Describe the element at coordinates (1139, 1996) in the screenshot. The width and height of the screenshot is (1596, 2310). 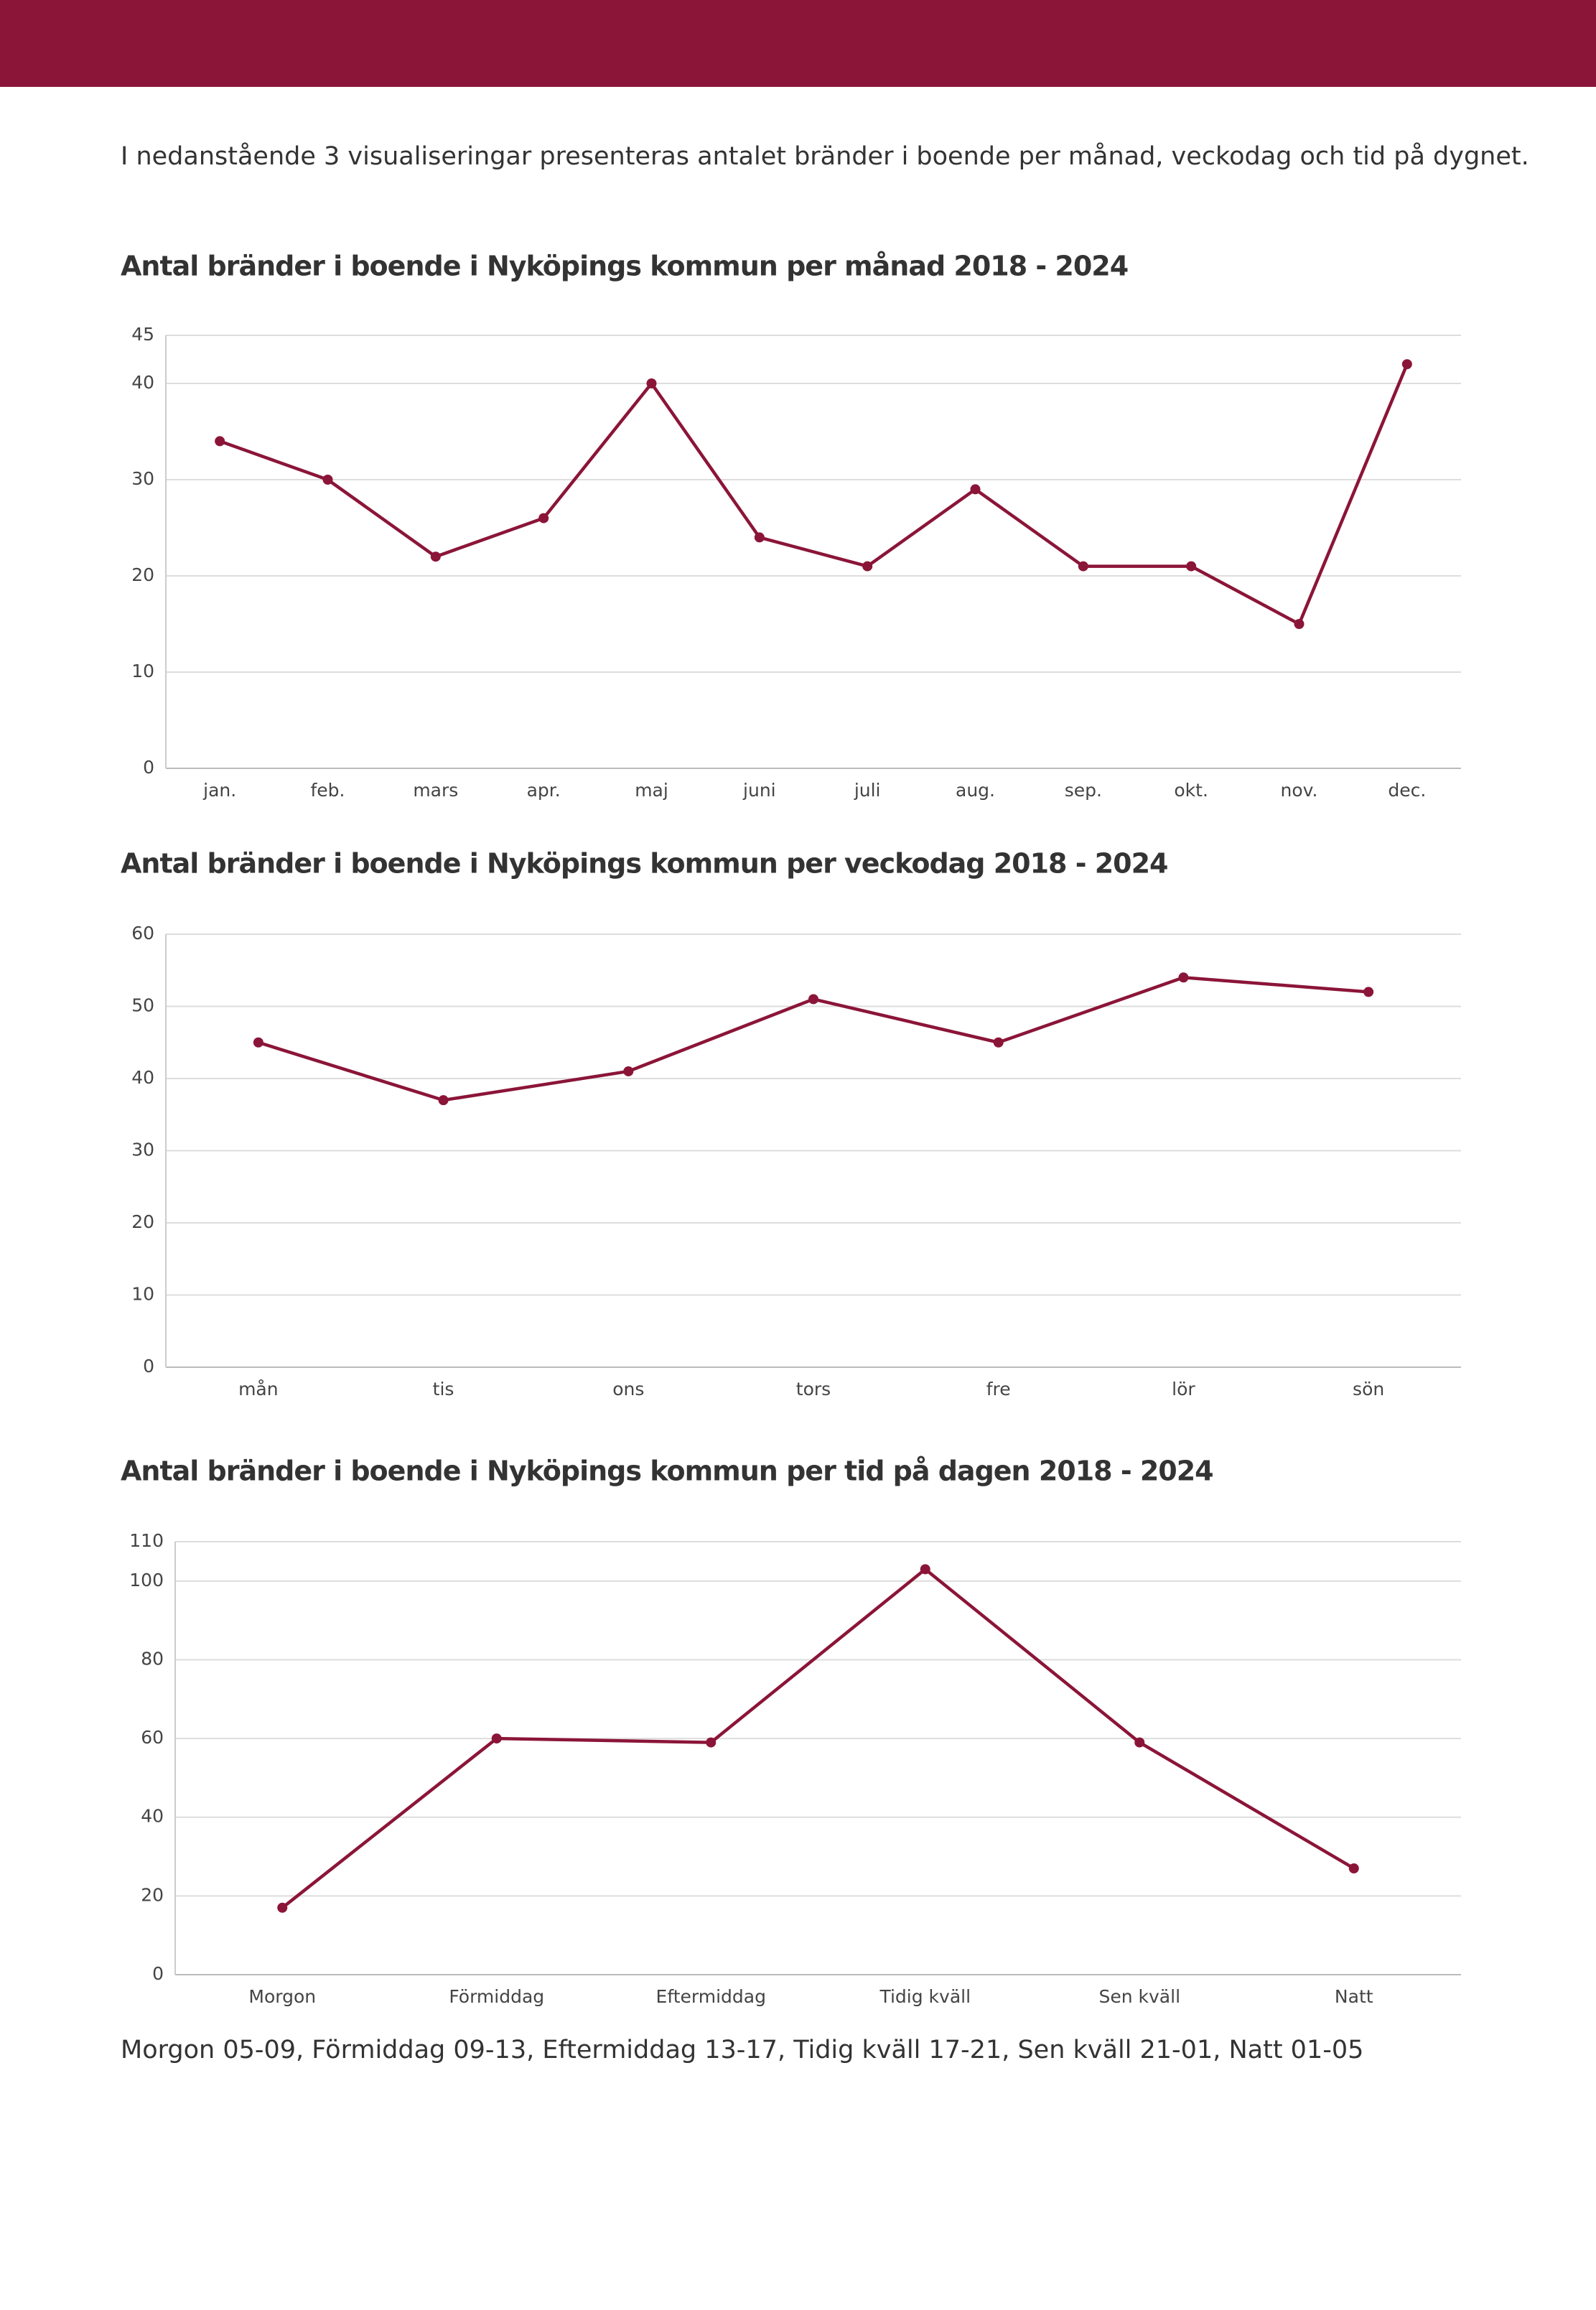
I see `x-tick-label: Sen kväll` at that location.